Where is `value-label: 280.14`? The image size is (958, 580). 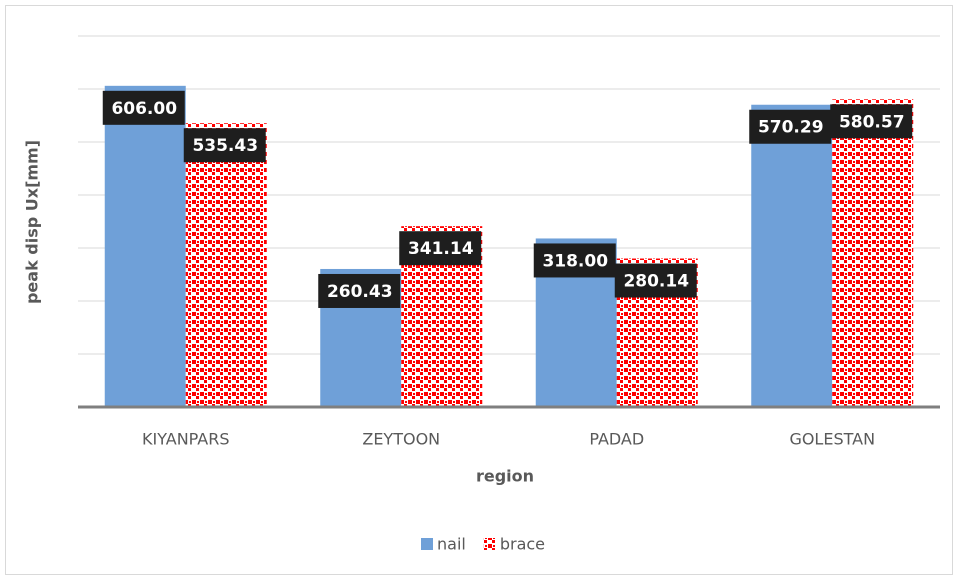 value-label: 280.14 is located at coordinates (656, 282).